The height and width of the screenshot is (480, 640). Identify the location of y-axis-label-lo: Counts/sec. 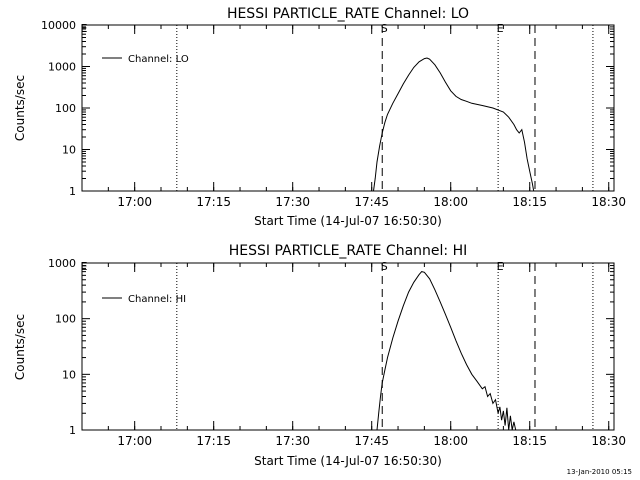
(20, 108).